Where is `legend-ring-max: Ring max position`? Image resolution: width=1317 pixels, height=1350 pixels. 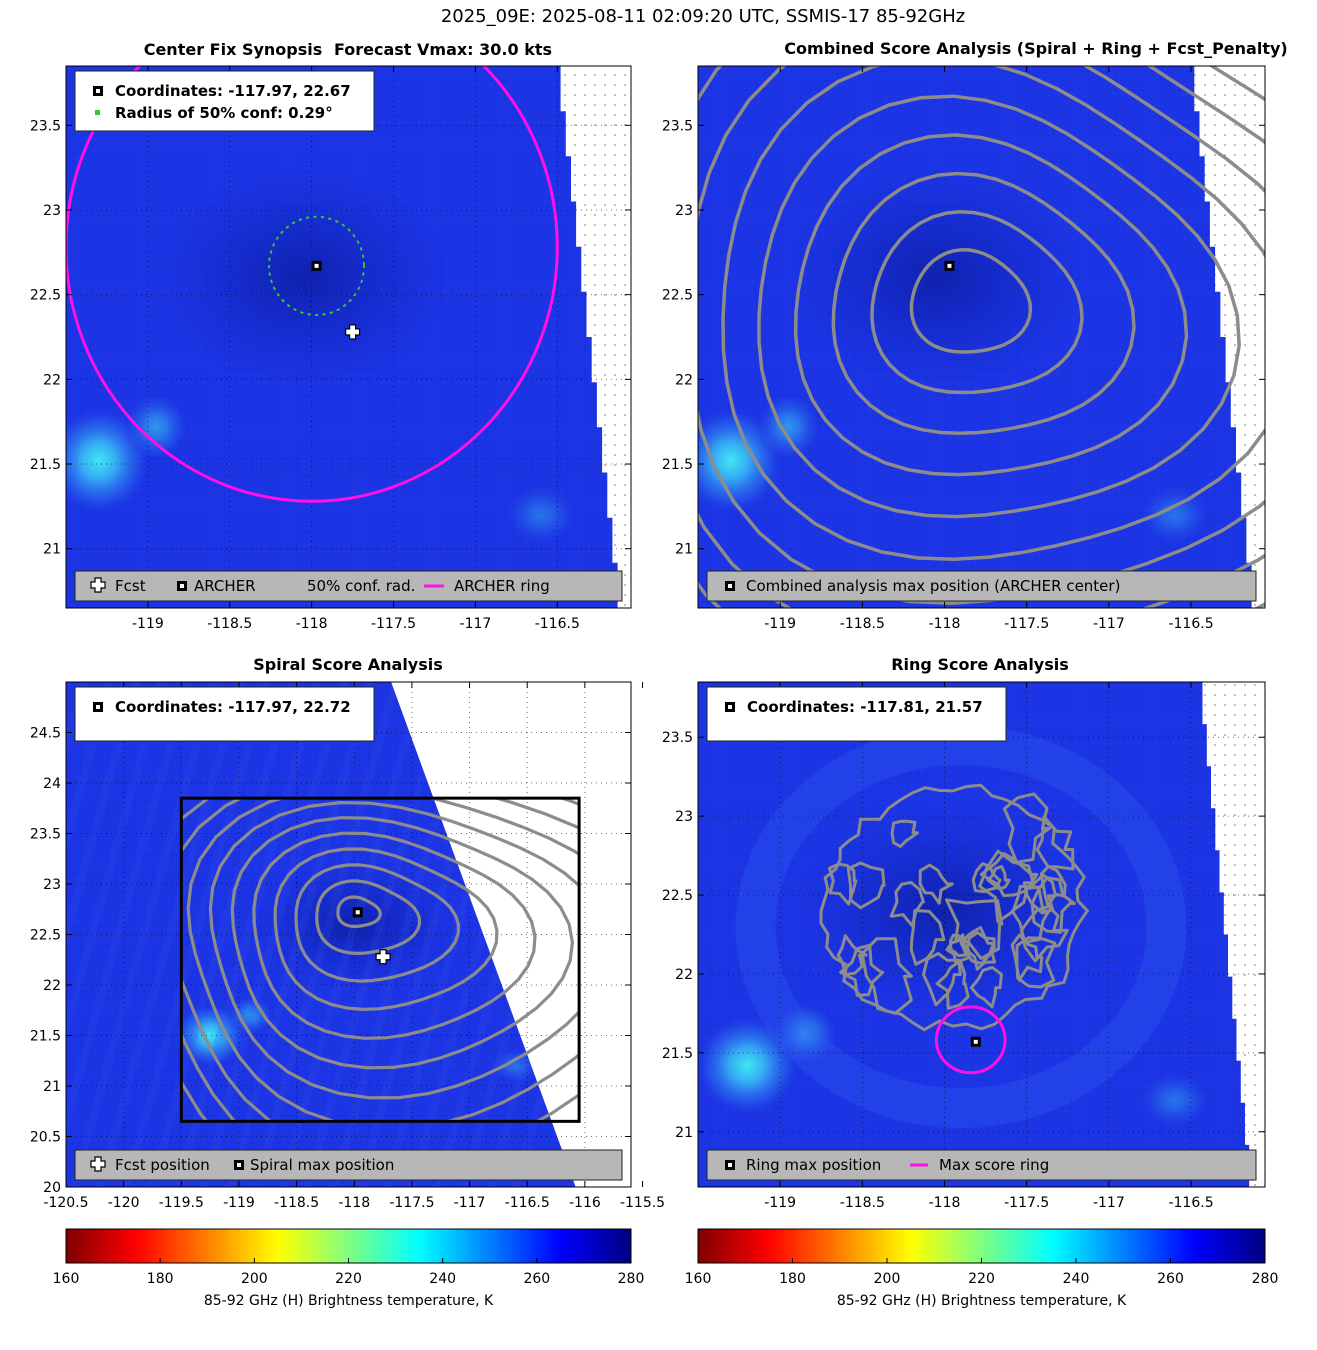 legend-ring-max: Ring max position is located at coordinates (813, 1165).